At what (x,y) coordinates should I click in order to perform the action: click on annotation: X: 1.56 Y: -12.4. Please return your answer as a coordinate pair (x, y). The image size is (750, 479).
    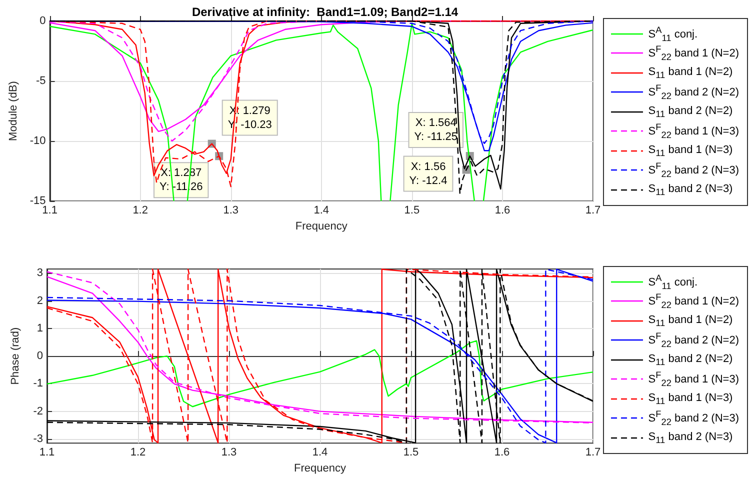
    Looking at the image, I should click on (428, 173).